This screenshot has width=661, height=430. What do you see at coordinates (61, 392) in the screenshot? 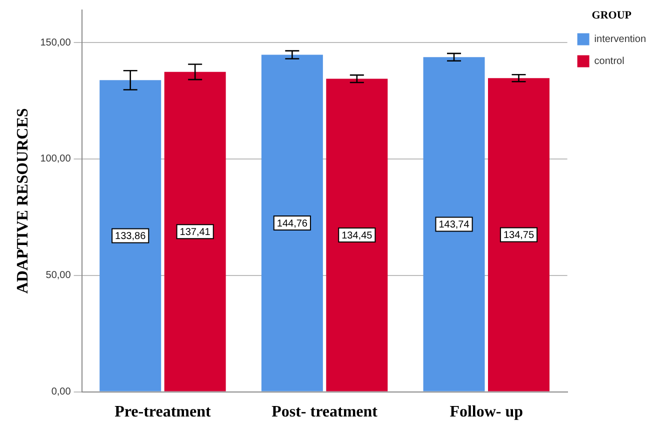
I see `y-tick-label: 0,00` at bounding box center [61, 392].